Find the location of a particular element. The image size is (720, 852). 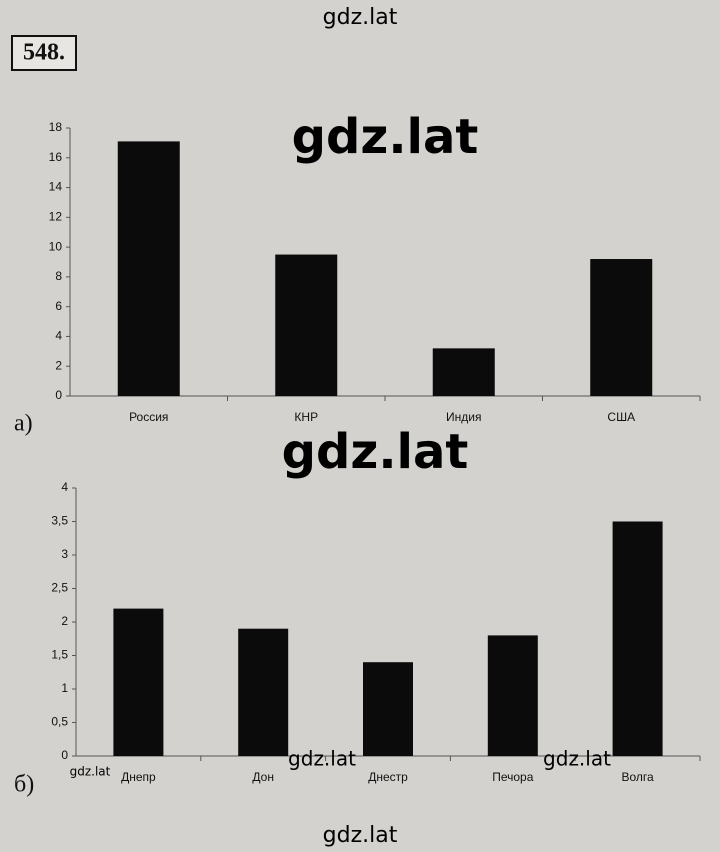

y-tick-label: 10 is located at coordinates (56, 246).